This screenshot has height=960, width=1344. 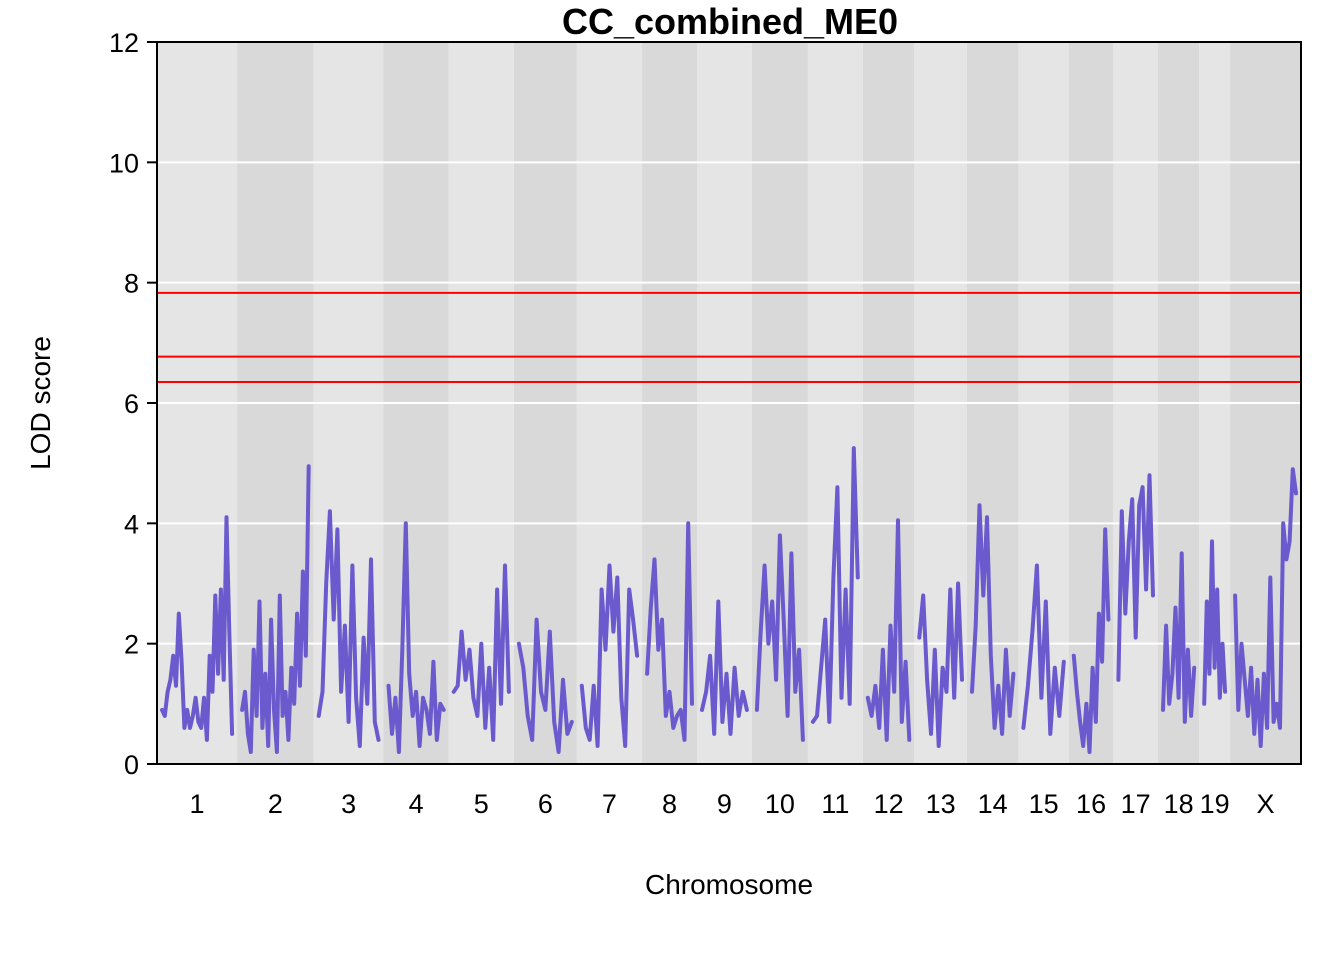 I want to click on x-tick-label-14: 14, so click(x=993, y=804).